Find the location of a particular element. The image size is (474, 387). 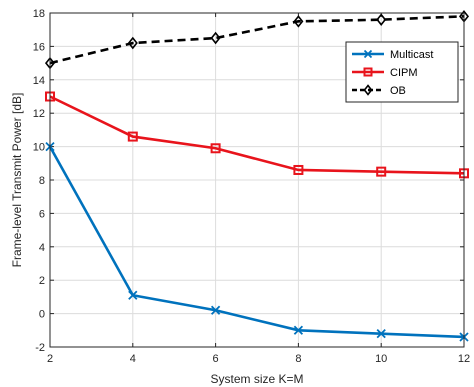

y-tick-label: -2 is located at coordinates (40, 348).